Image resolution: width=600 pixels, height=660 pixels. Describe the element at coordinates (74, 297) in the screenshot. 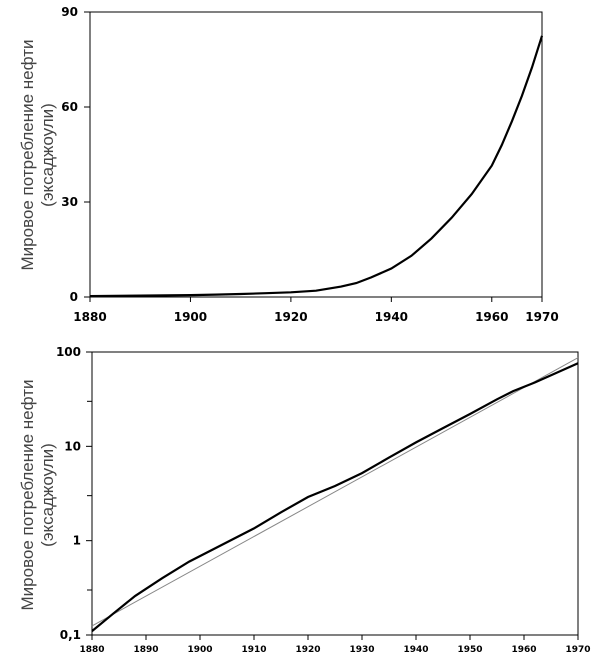

I see `y-tick-label: 0` at that location.